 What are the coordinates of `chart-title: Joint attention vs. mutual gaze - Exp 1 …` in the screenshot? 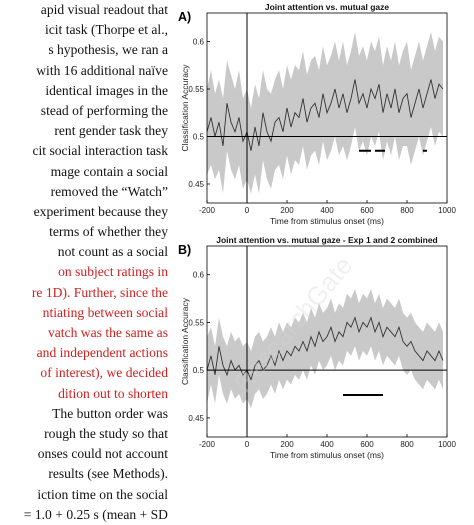 It's located at (327, 240).